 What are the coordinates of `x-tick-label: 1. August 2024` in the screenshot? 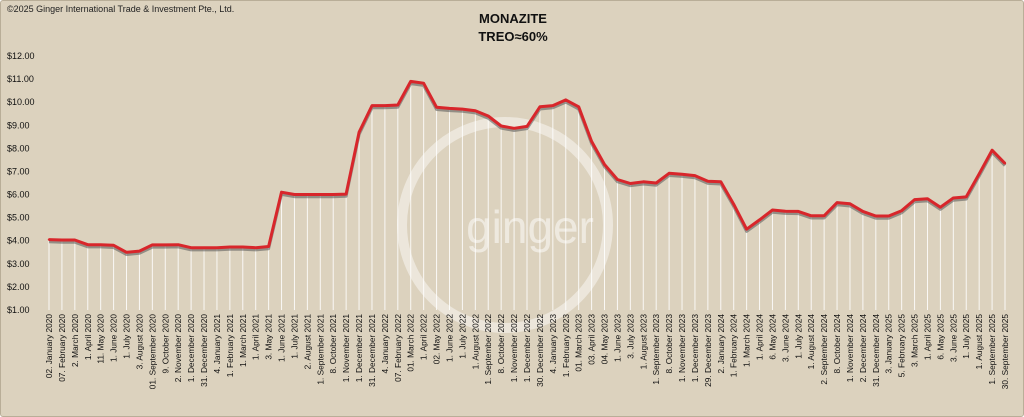 It's located at (811, 342).